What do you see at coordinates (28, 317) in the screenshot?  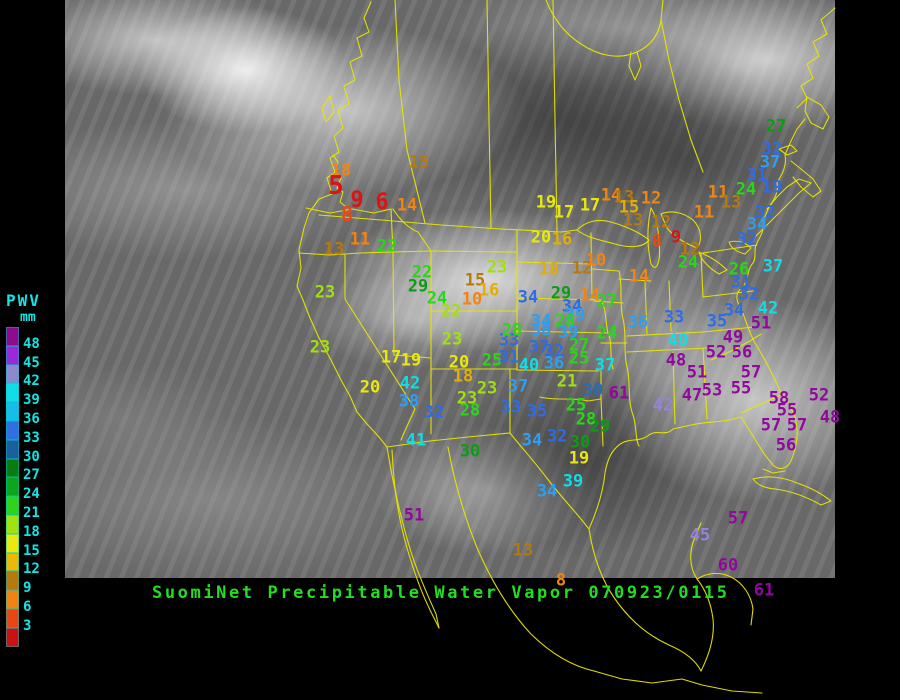 I see `legend-unit-label: mm` at bounding box center [28, 317].